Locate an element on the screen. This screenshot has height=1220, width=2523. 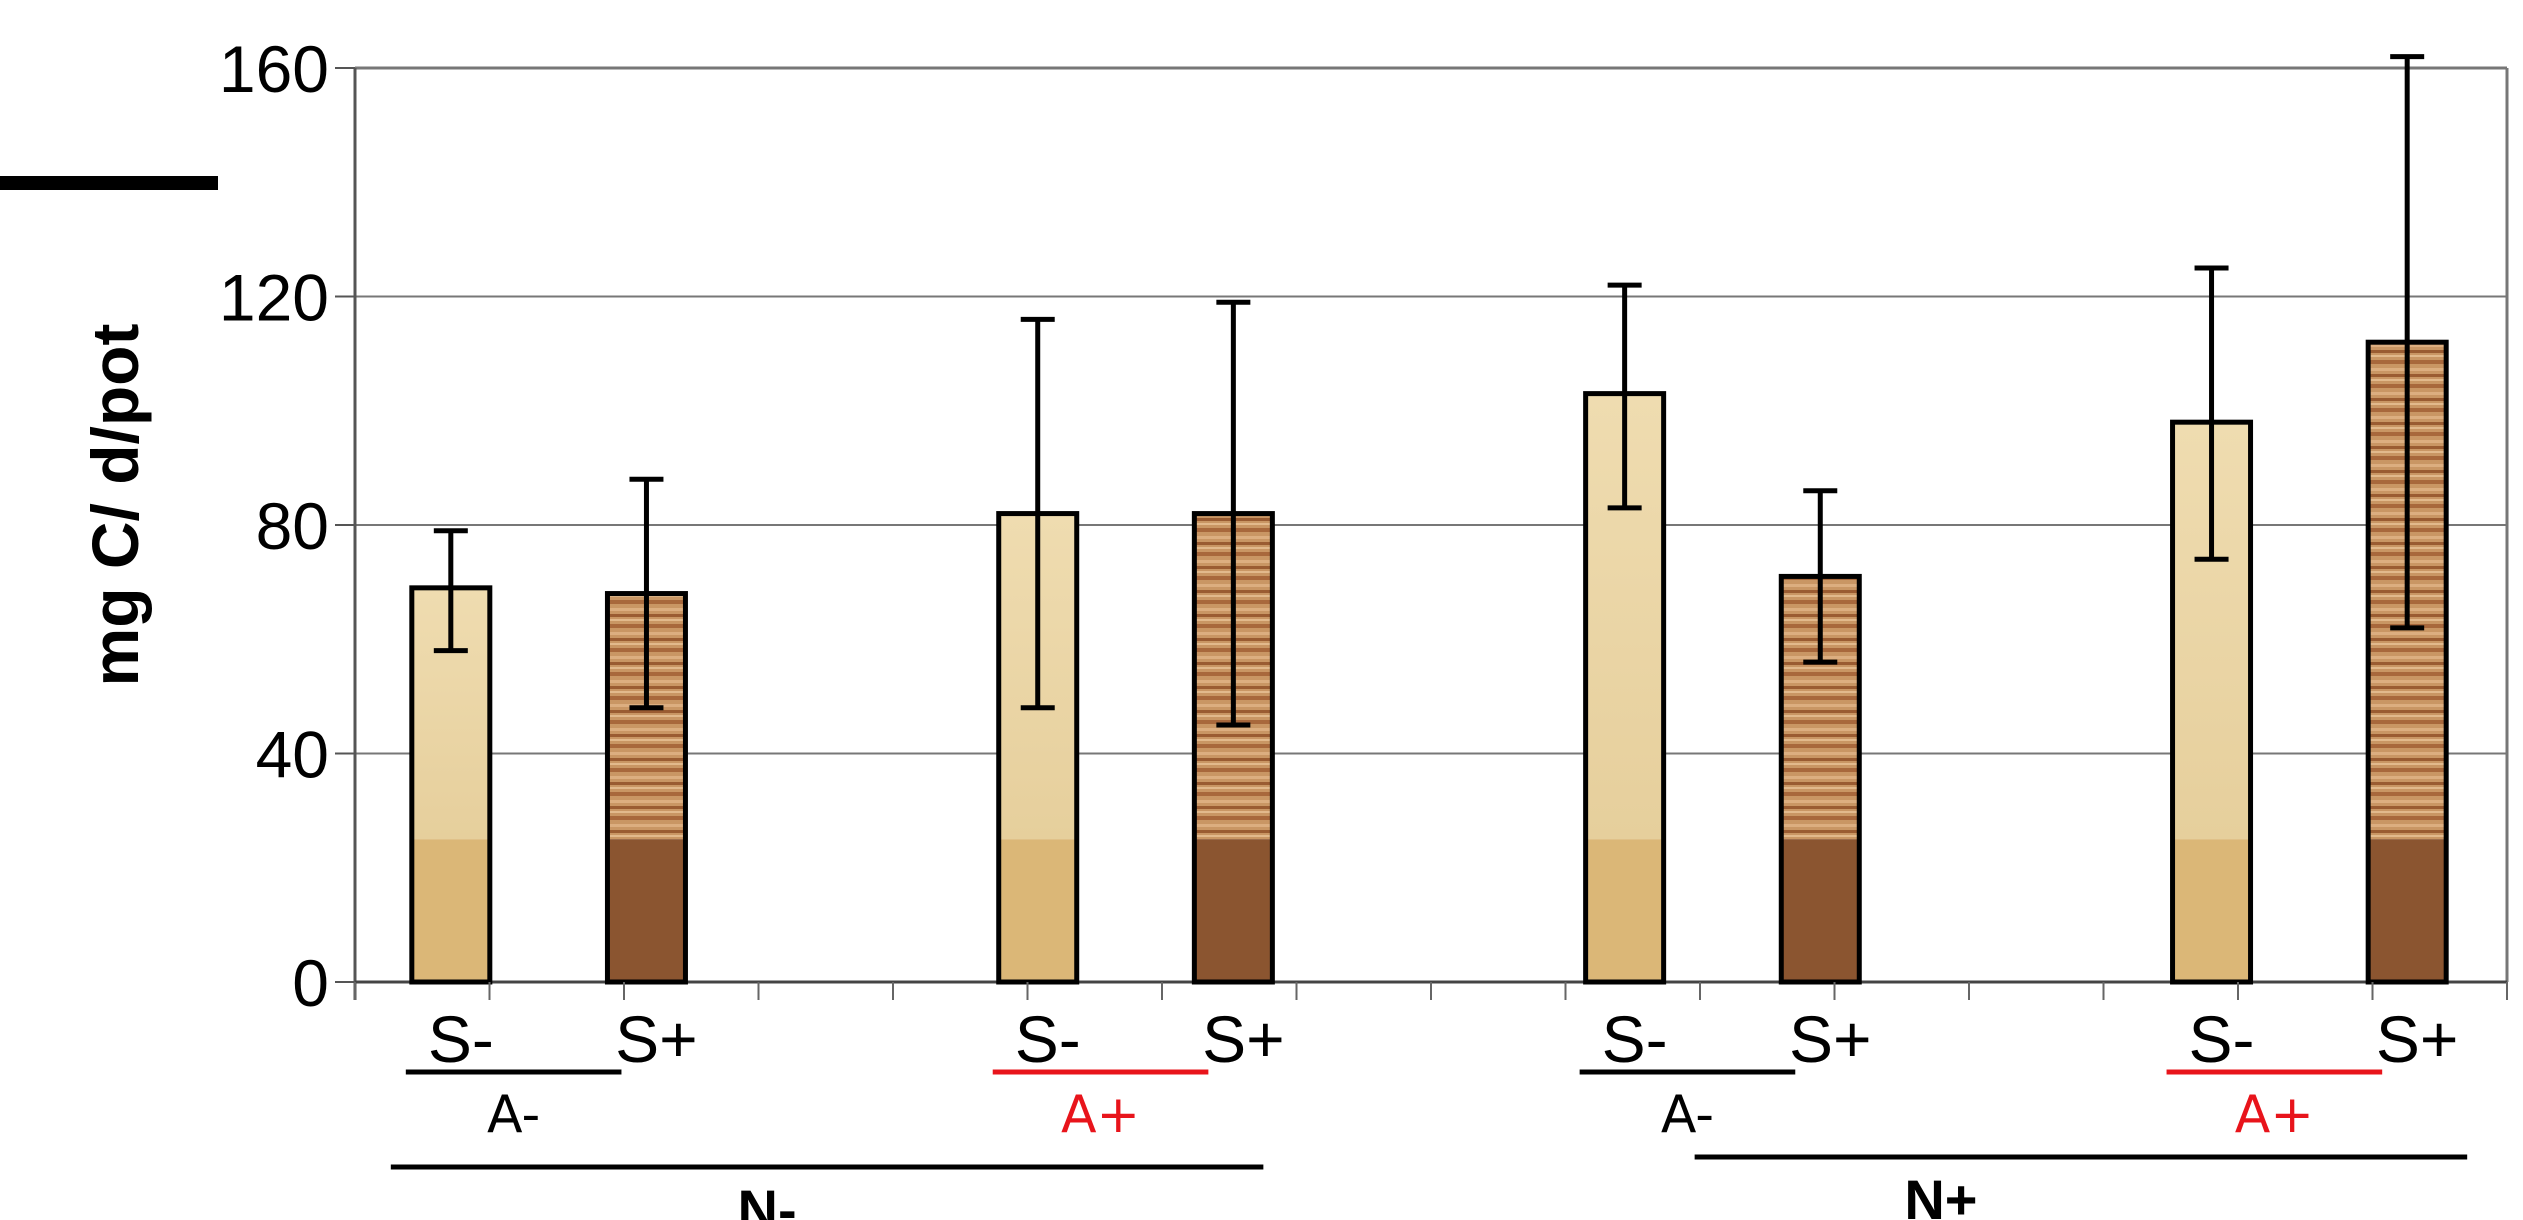
y-tick-label: 120 is located at coordinates (274, 298).